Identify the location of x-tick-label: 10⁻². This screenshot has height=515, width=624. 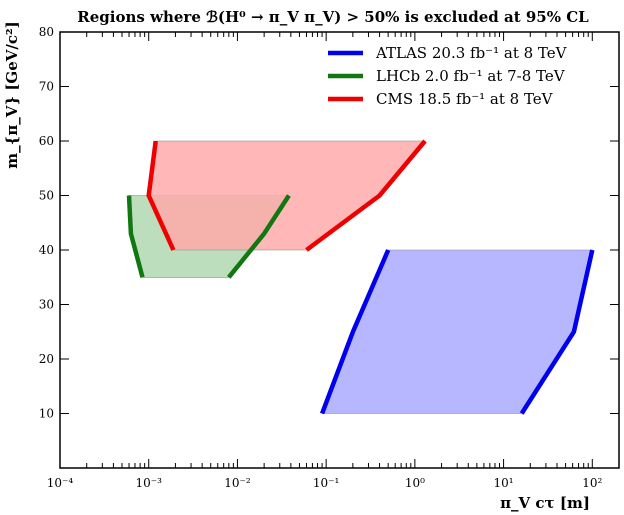
(237, 483).